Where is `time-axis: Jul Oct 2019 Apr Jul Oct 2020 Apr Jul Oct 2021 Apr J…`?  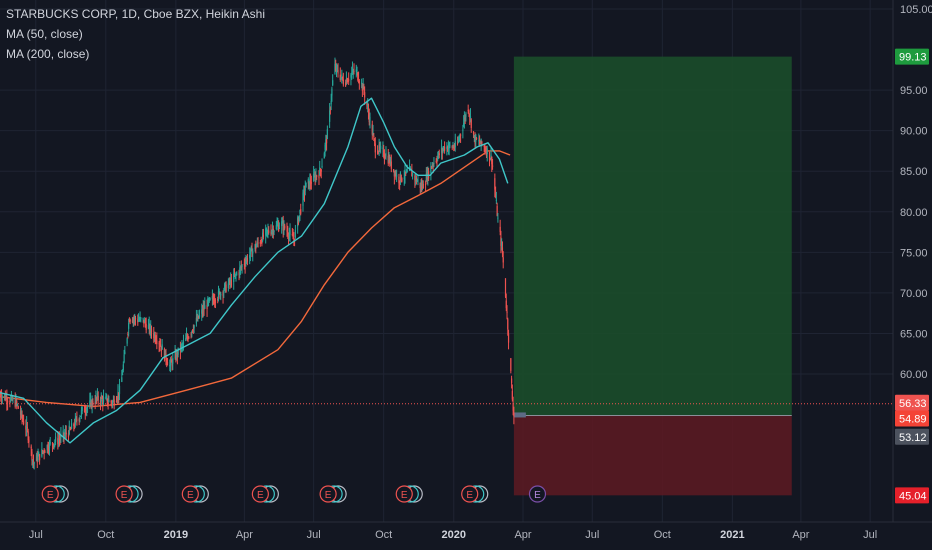 time-axis: Jul Oct 2019 Apr Jul Oct 2020 Apr Jul Oct 2021 Apr J… is located at coordinates (466, 531).